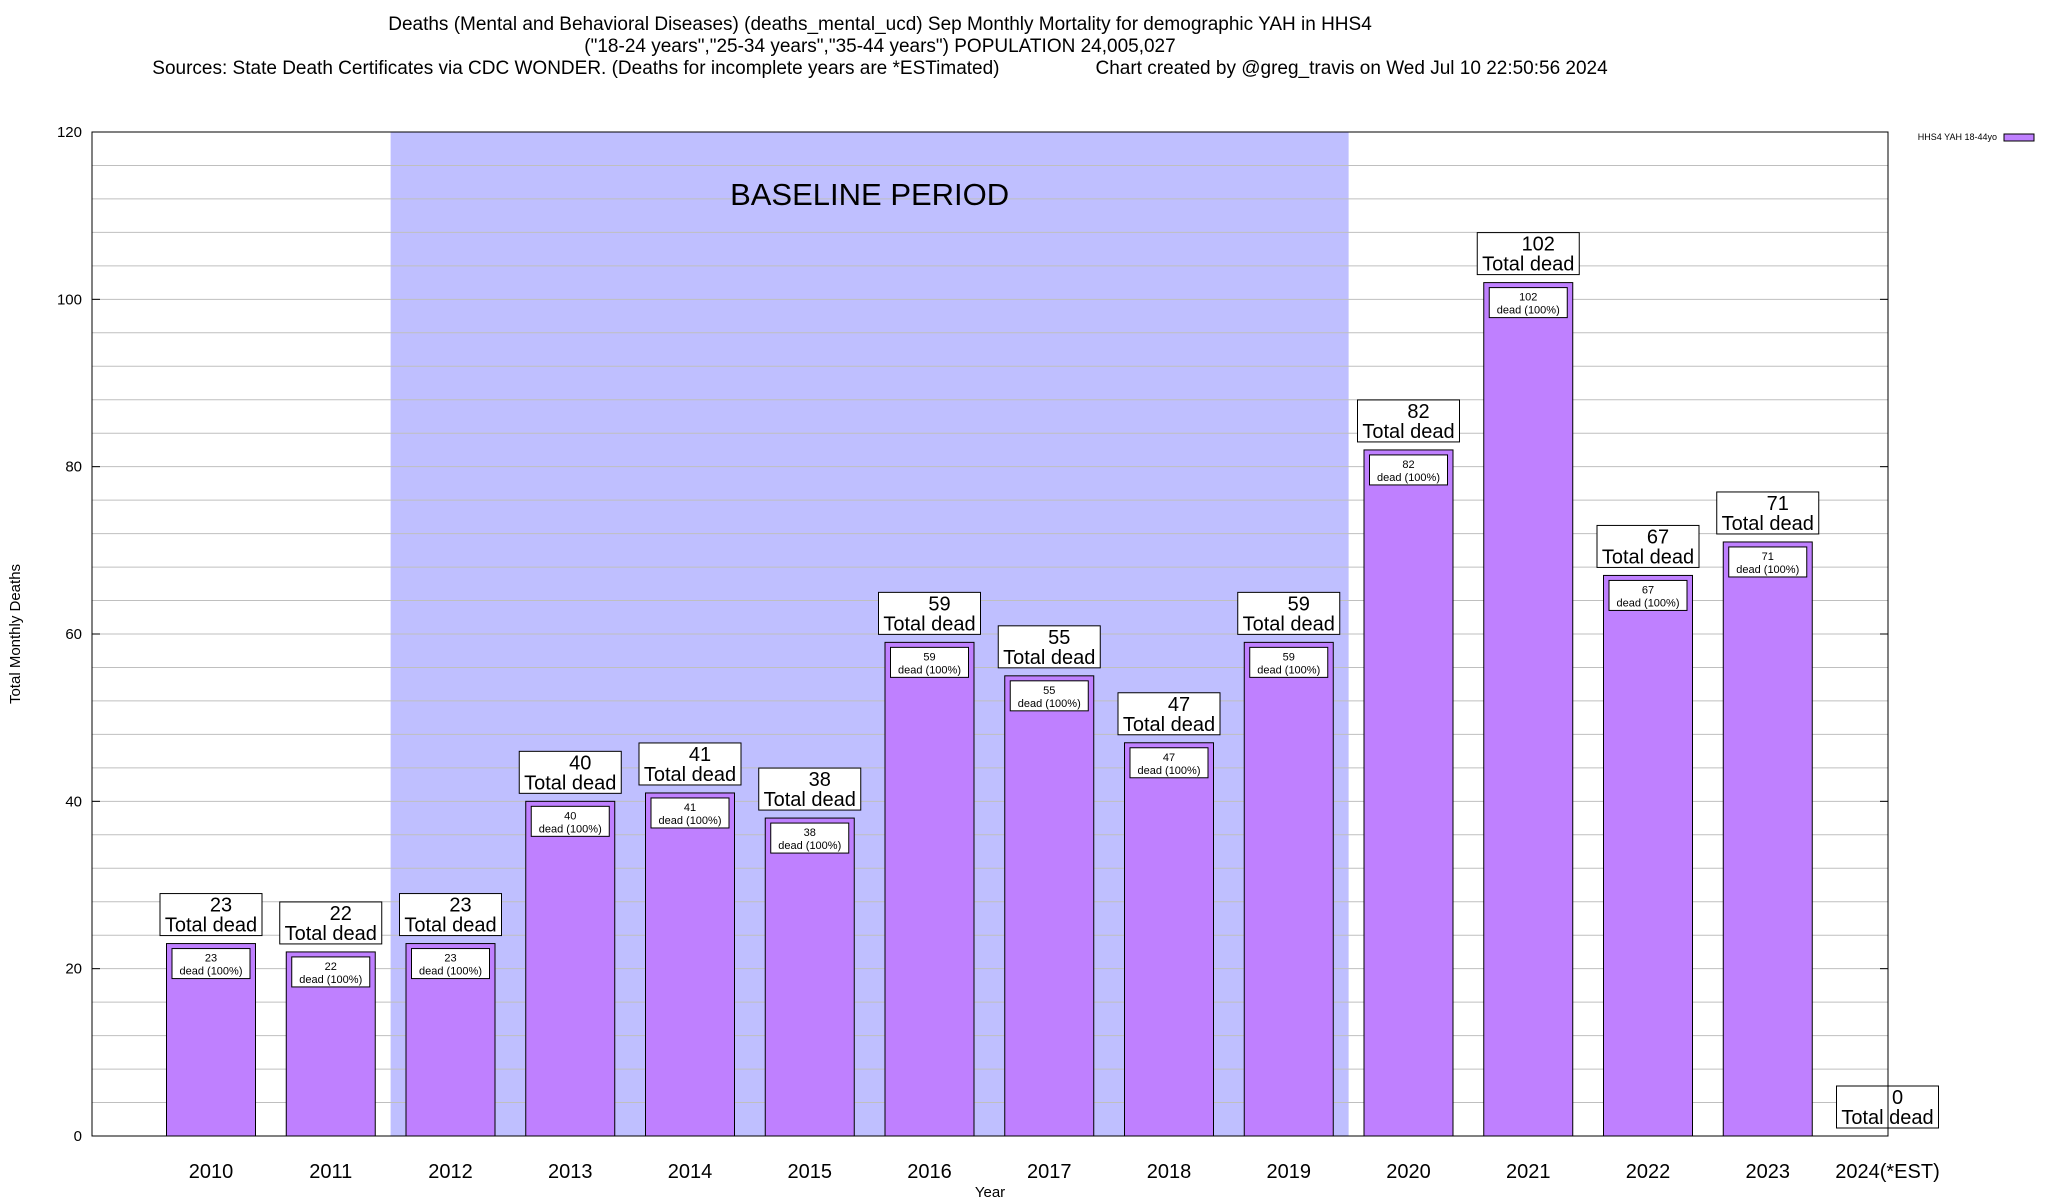  Describe the element at coordinates (331, 967) in the screenshot. I see `bar-inner-value: 22` at that location.